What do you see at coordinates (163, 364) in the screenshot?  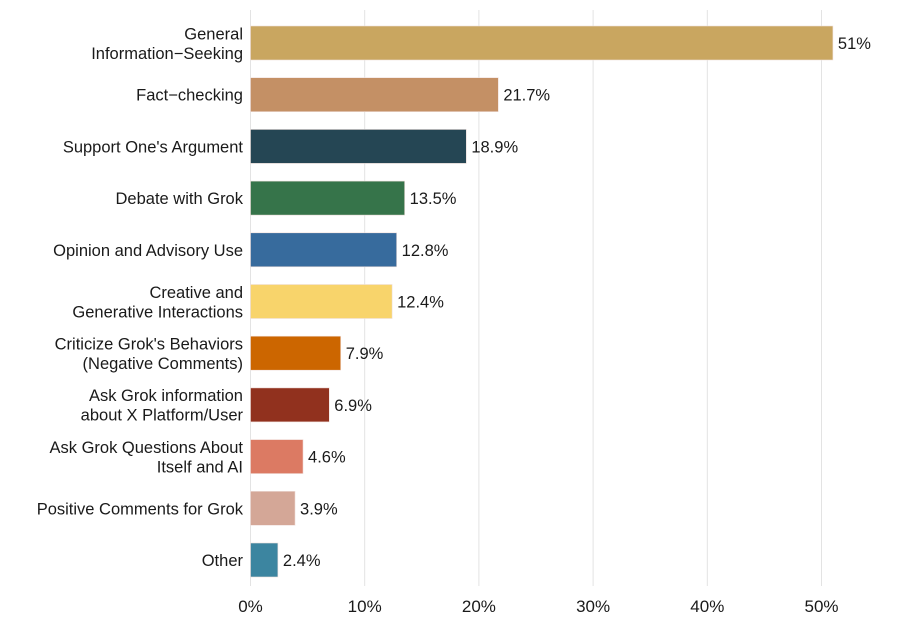 I see `category-label-line: (Negative Comments)` at bounding box center [163, 364].